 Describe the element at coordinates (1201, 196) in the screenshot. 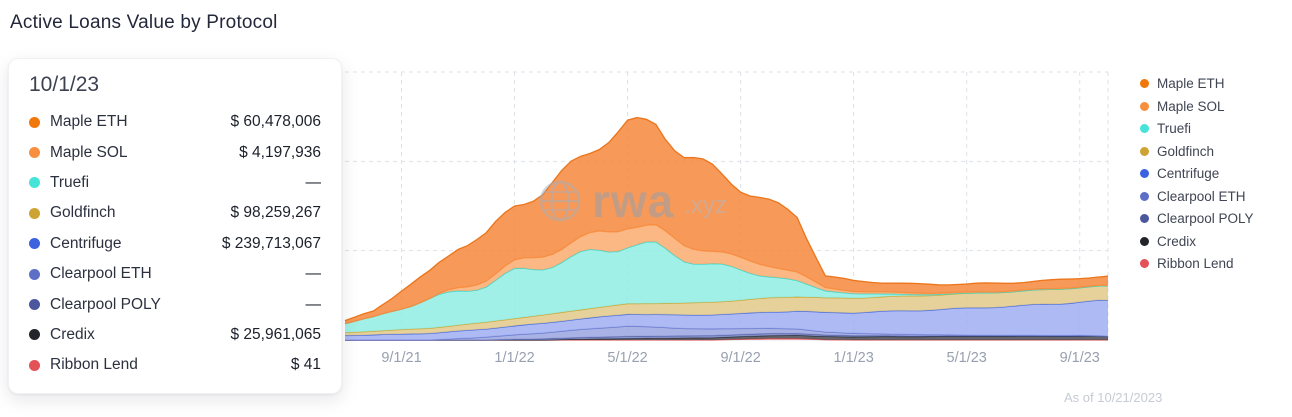

I see `legend-label: Clearpool ETH` at that location.